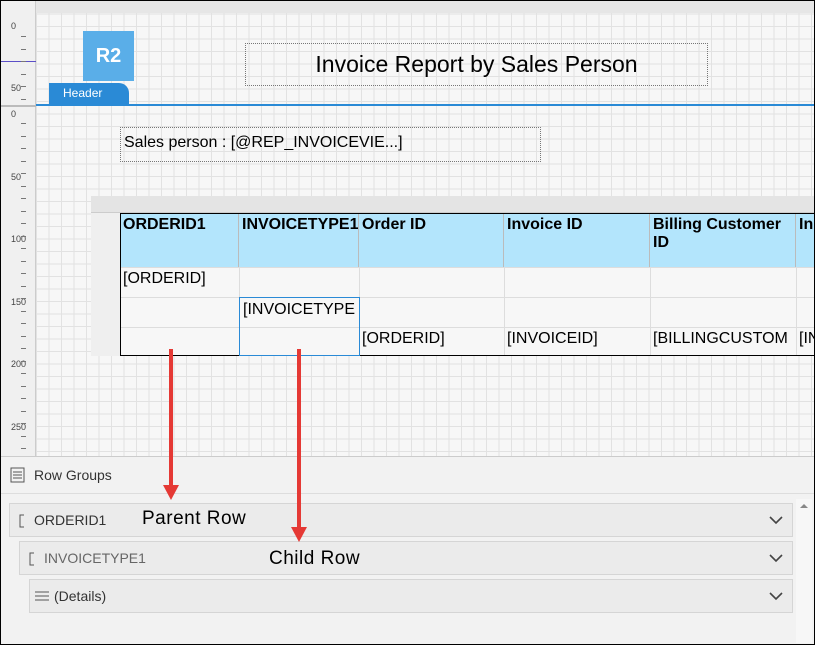 The width and height of the screenshot is (815, 645). Describe the element at coordinates (315, 558) in the screenshot. I see `annotation: Child Row` at that location.